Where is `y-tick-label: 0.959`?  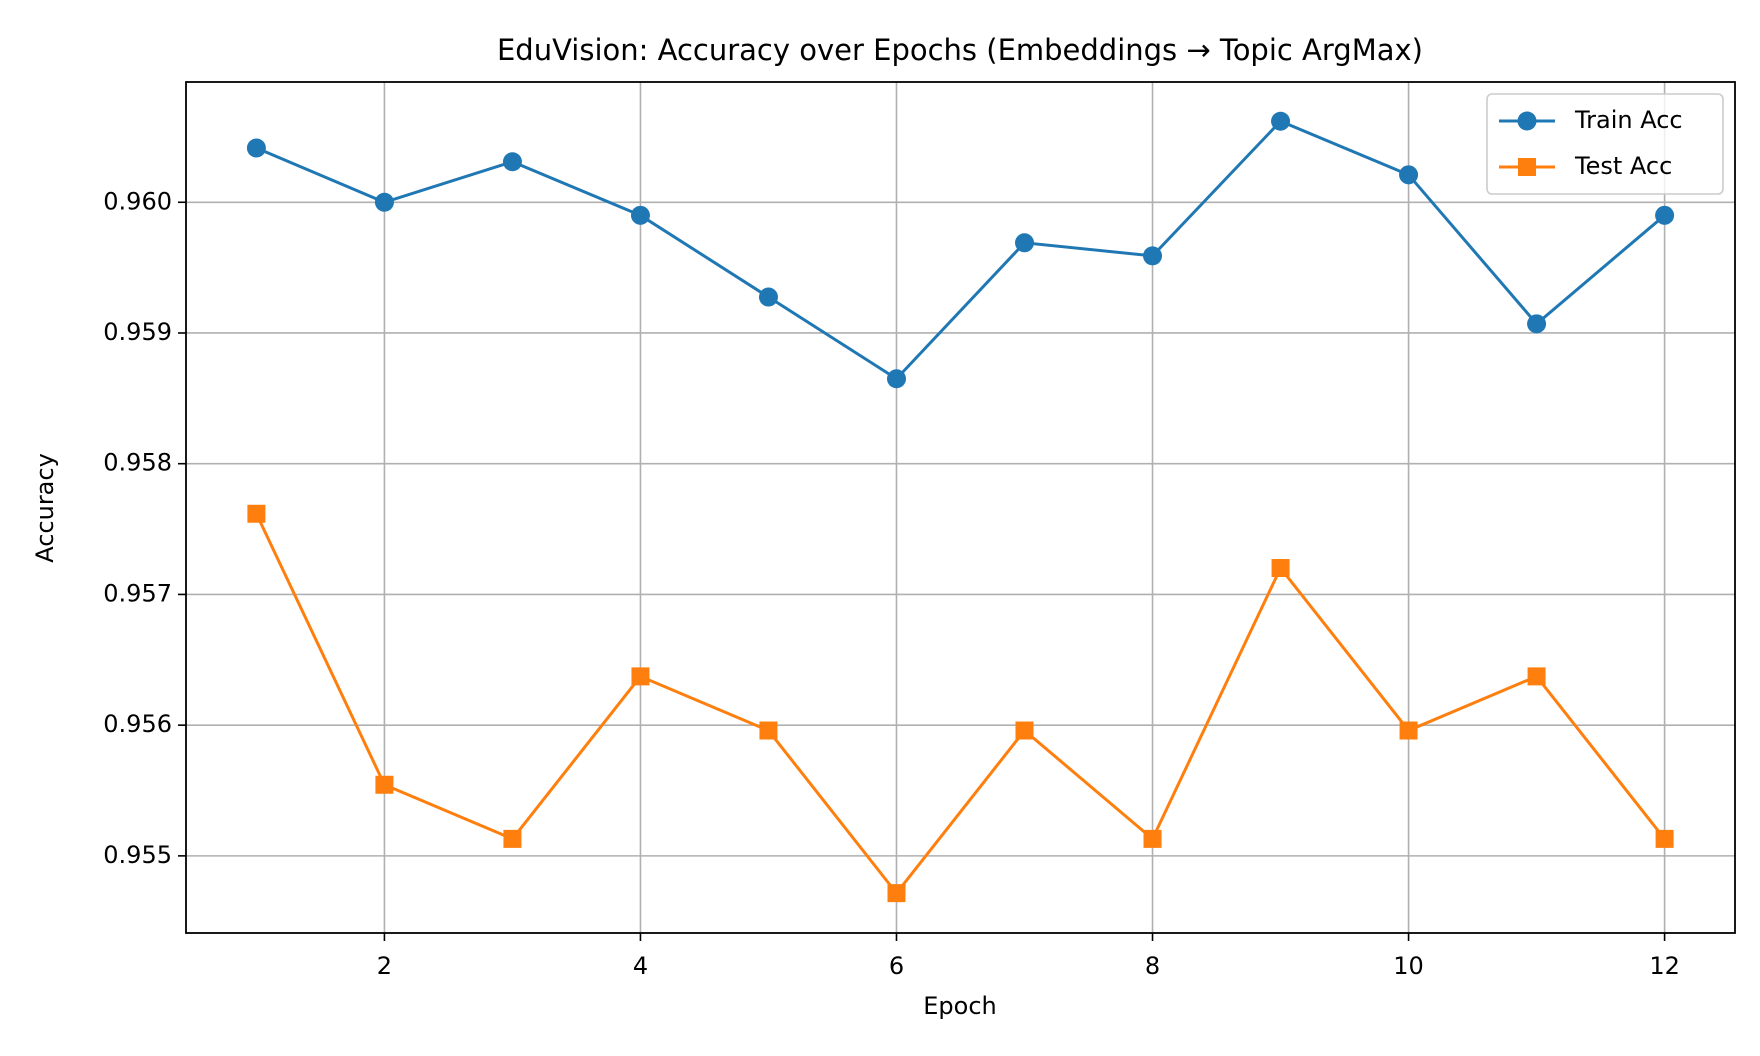 y-tick-label: 0.959 is located at coordinates (137, 332).